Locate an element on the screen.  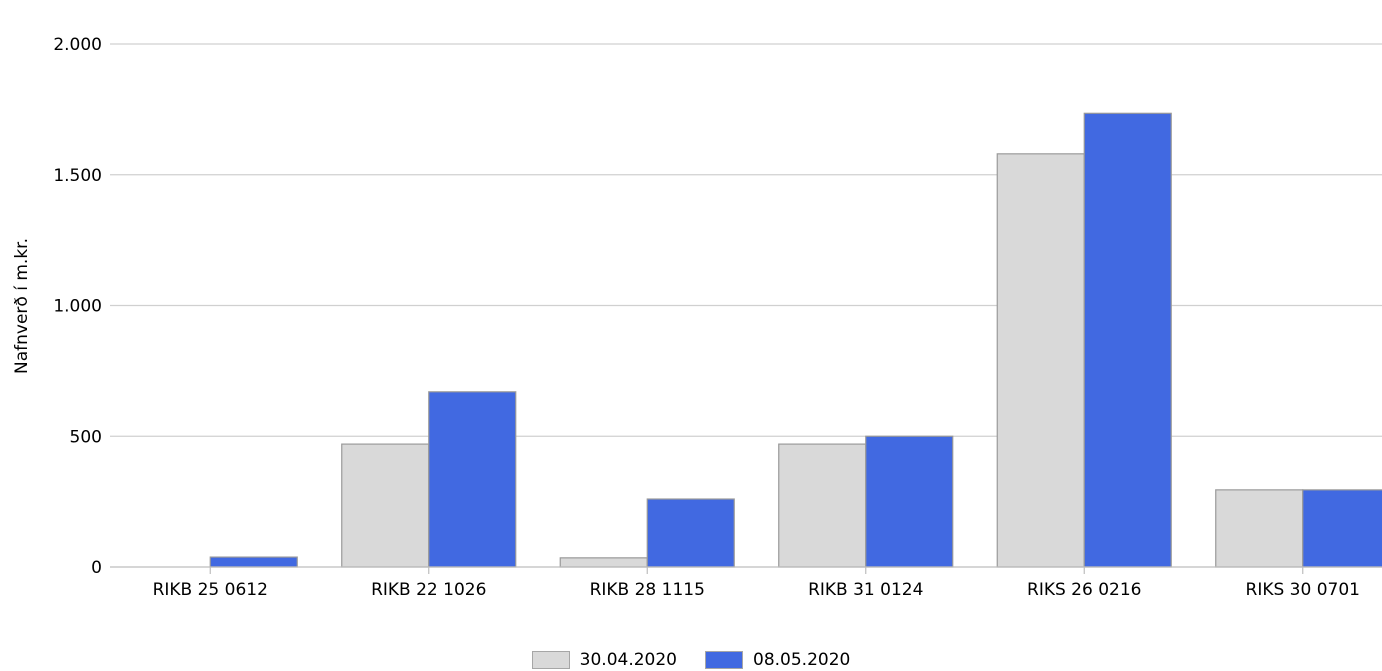
legend-item-series-1: 30.04.2020 is located at coordinates (604, 660).